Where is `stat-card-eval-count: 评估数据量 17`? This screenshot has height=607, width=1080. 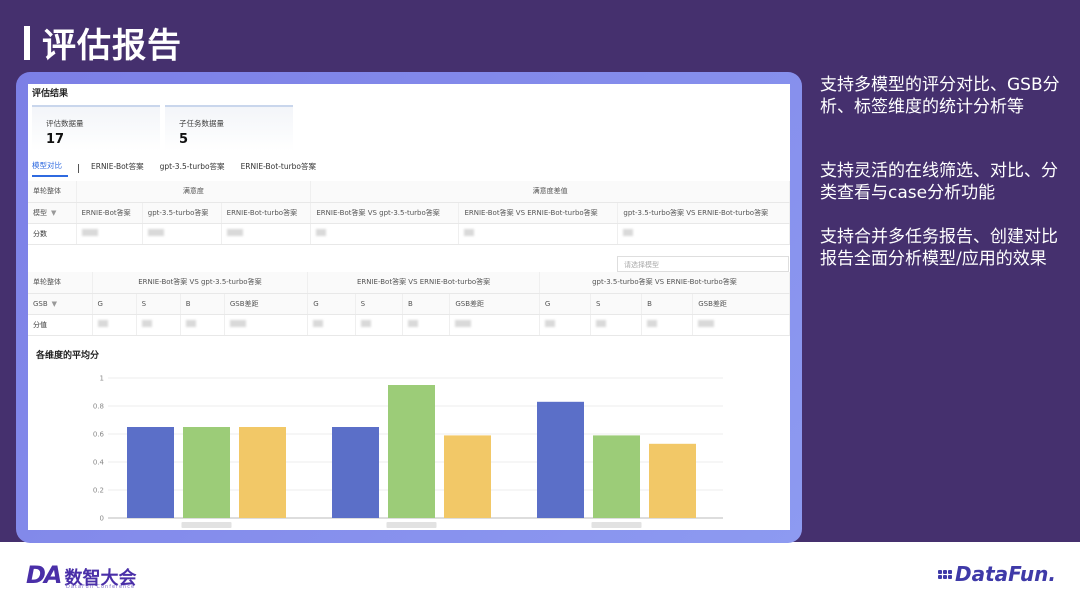 stat-card-eval-count: 评估数据量 17 is located at coordinates (96, 128).